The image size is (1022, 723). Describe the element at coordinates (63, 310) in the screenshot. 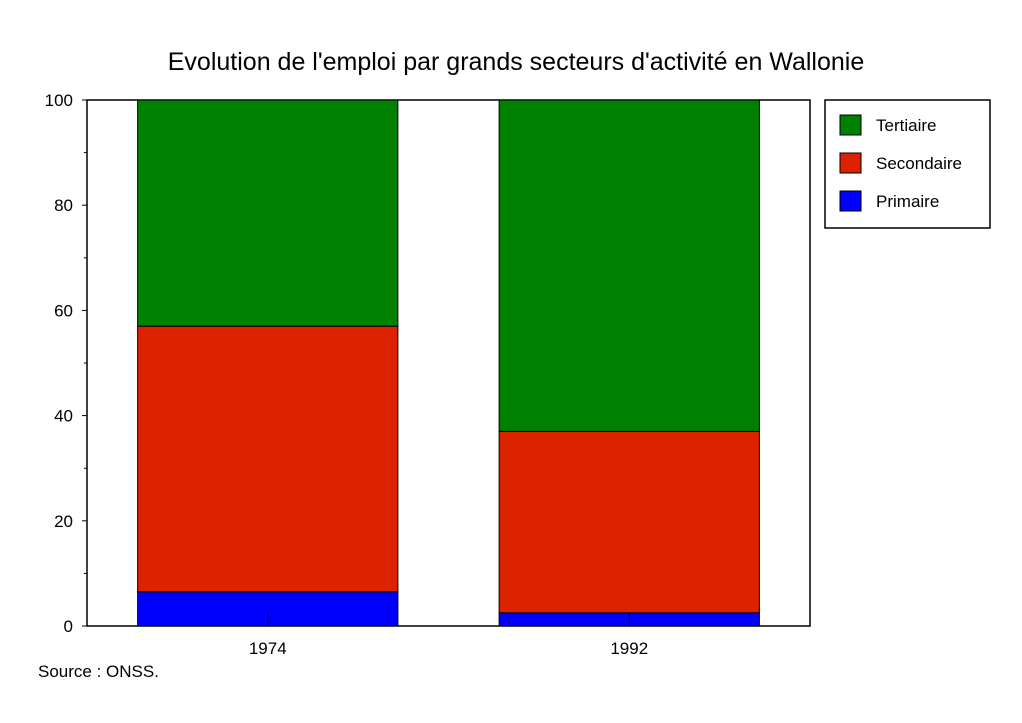

I see `y-tick-label: 60` at that location.